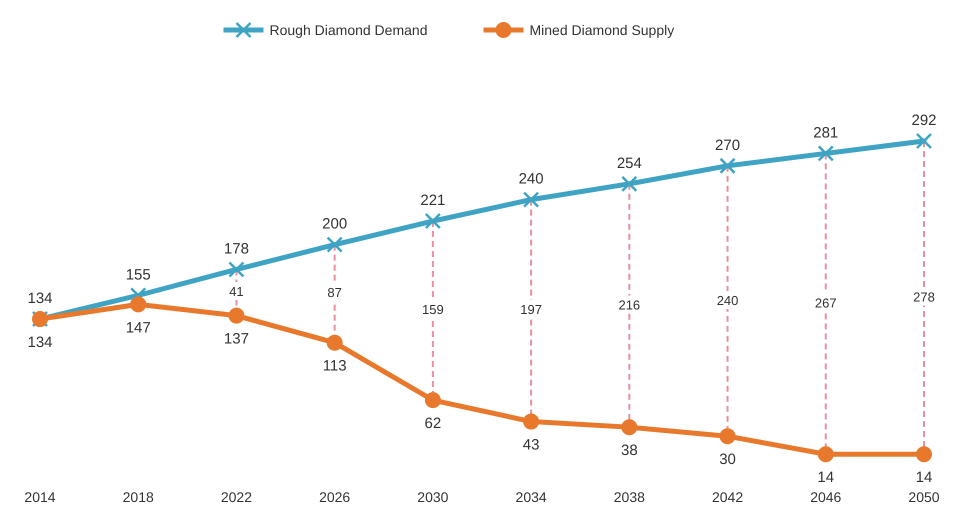  What do you see at coordinates (433, 310) in the screenshot?
I see `annotation: 159` at bounding box center [433, 310].